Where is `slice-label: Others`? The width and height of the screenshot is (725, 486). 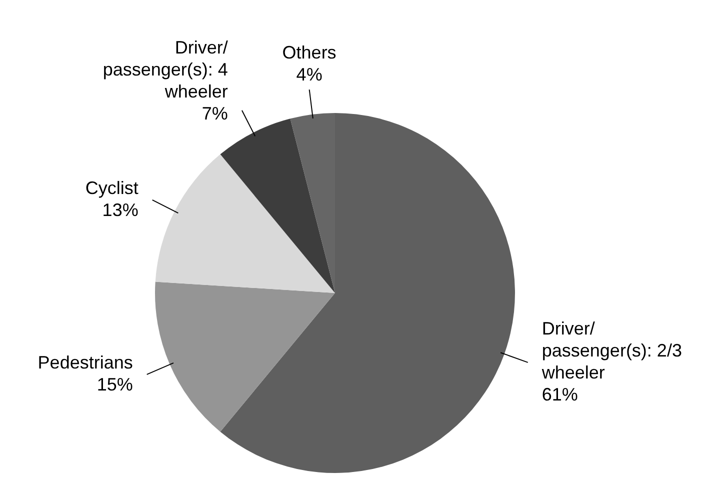 slice-label: Others is located at coordinates (309, 52).